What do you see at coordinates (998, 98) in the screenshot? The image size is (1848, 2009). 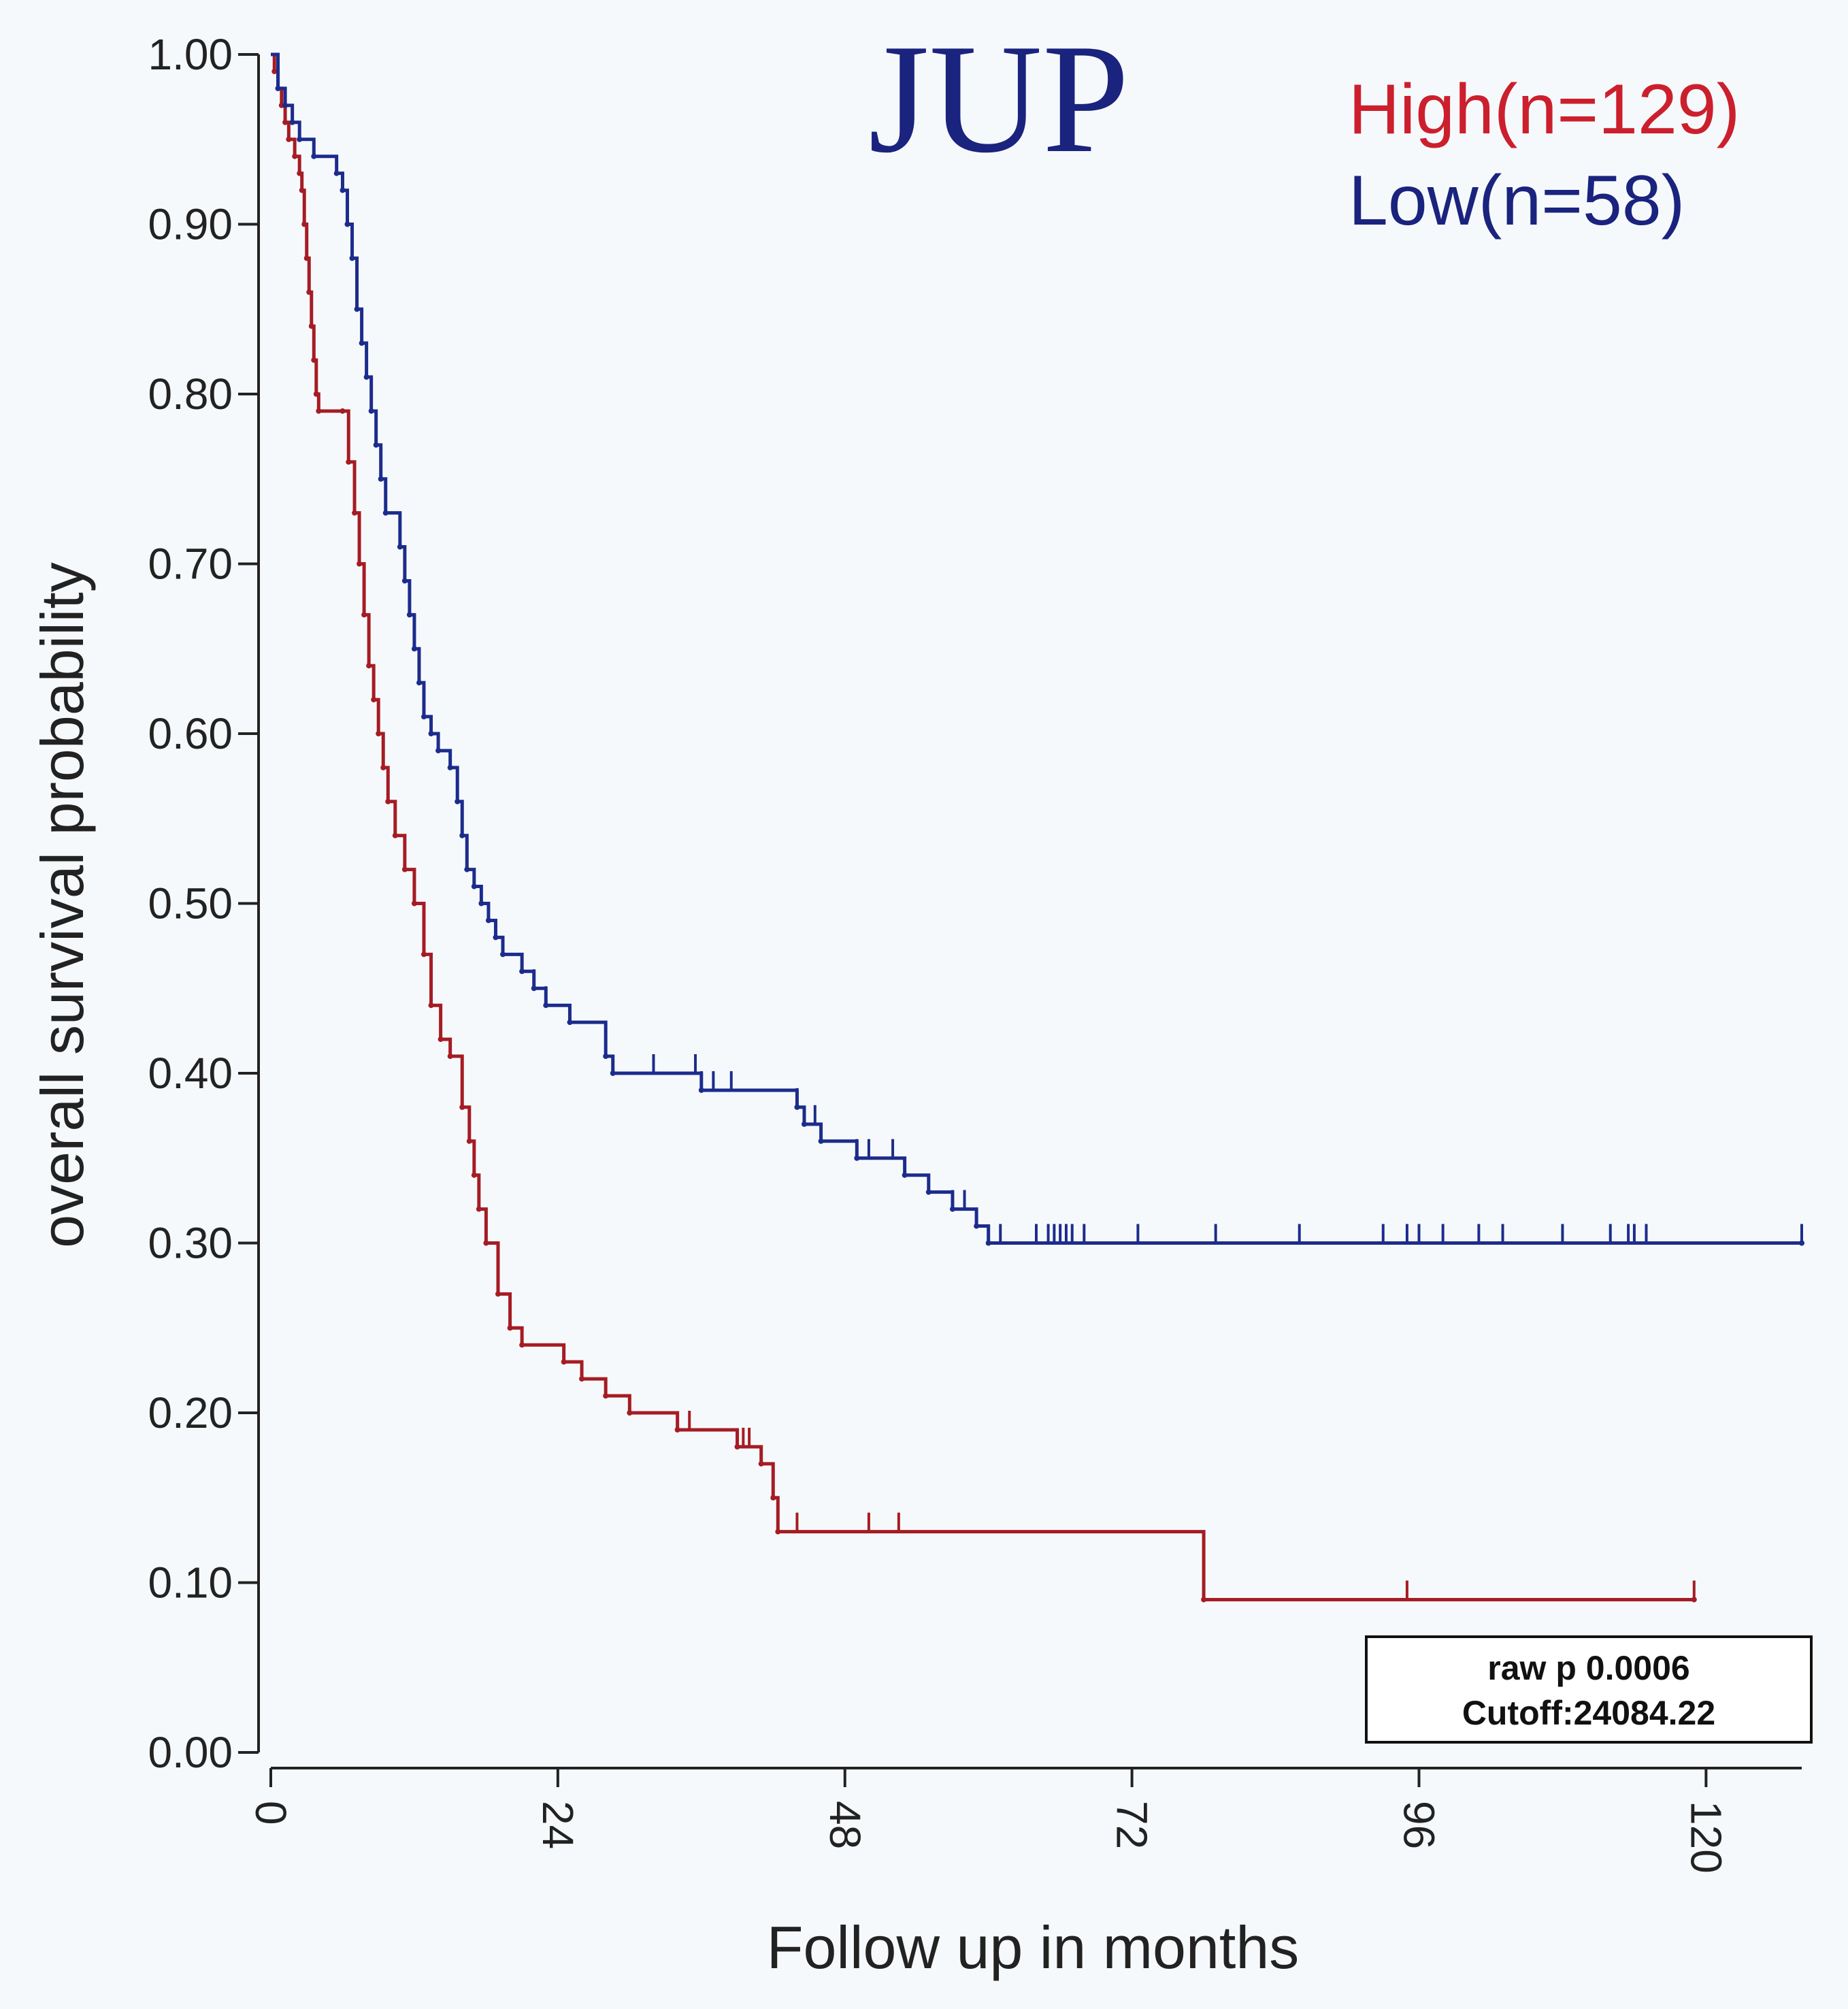 I see `chart-title: JUP` at bounding box center [998, 98].